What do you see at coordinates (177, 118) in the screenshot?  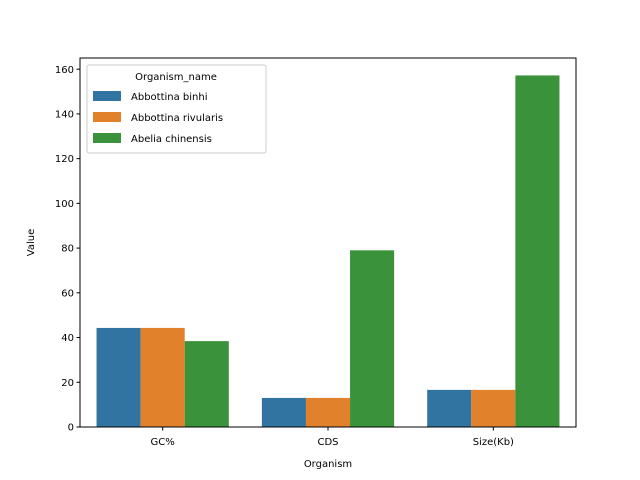 I see `legend-label: Abbottina rivularis` at bounding box center [177, 118].